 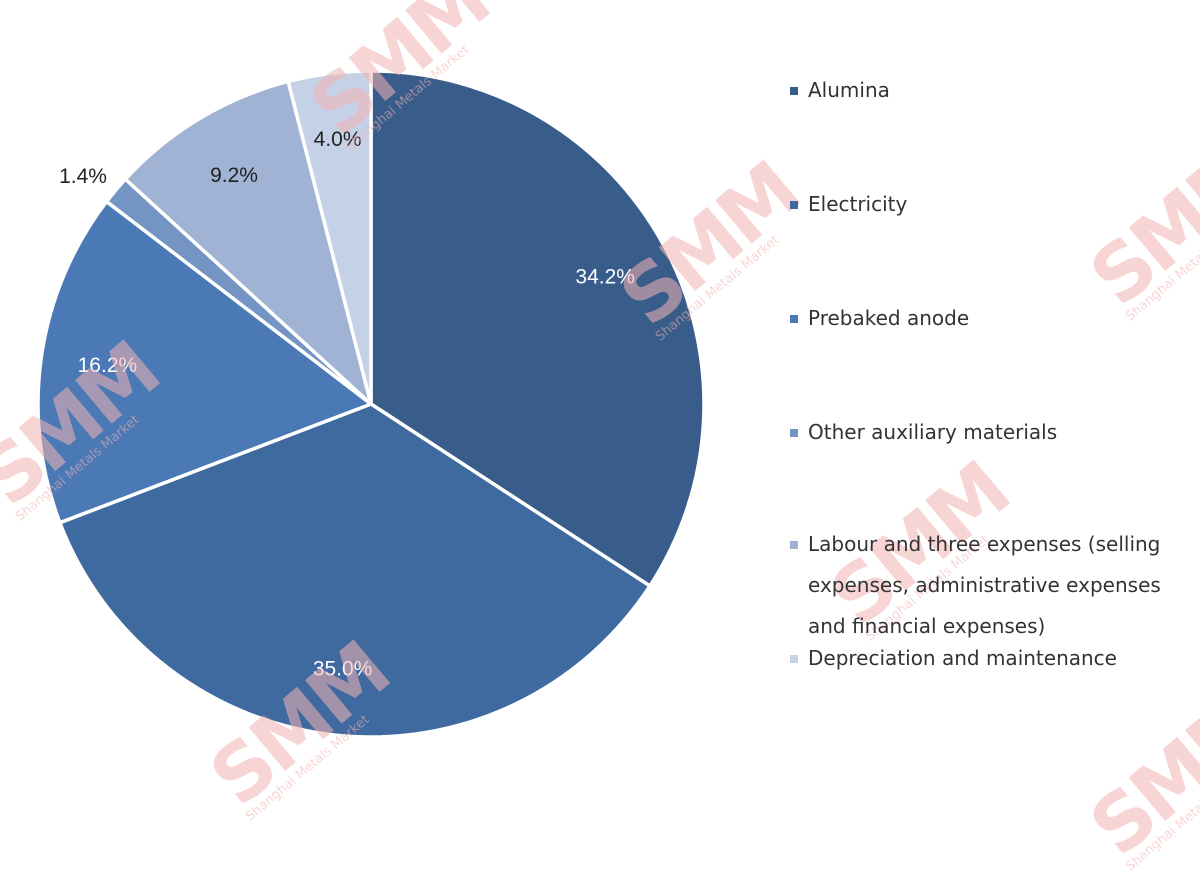 I want to click on legend-item: Other auxiliary materials, so click(x=986, y=432).